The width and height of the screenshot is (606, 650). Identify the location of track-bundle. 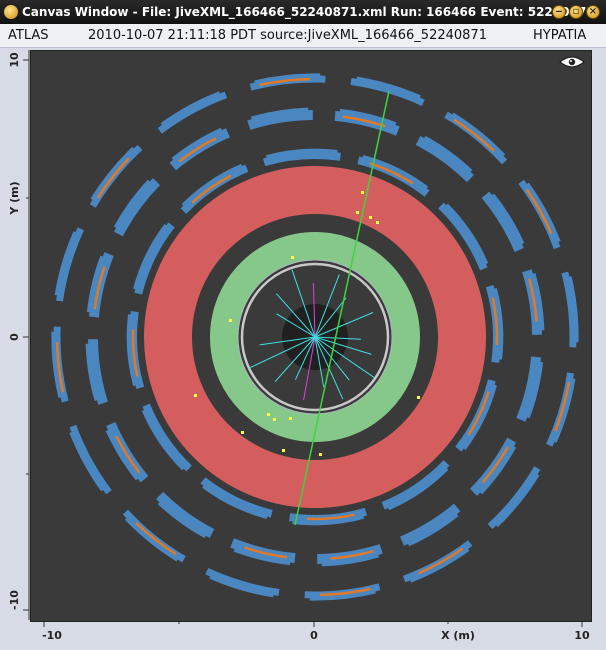
(311, 335).